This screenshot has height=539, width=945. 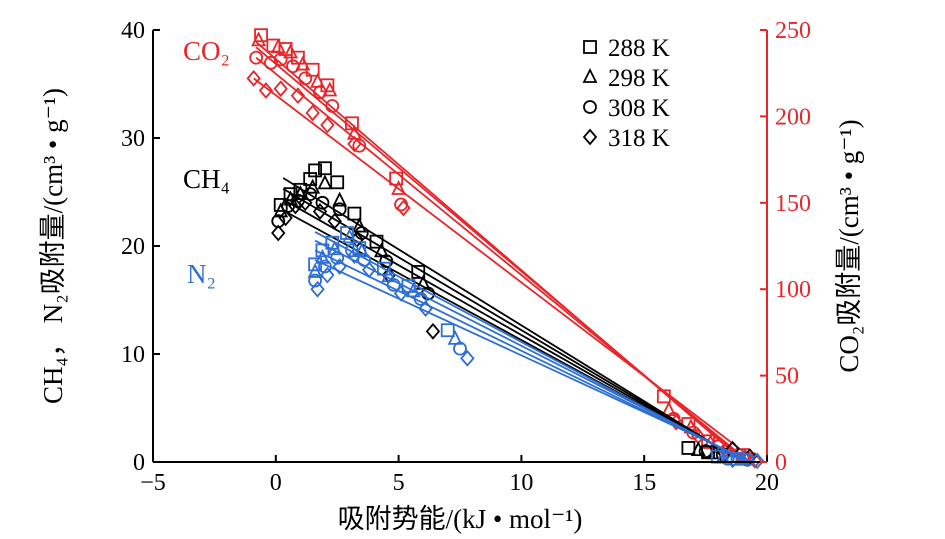 What do you see at coordinates (793, 290) in the screenshot?
I see `y-right-tick-label: 100` at bounding box center [793, 290].